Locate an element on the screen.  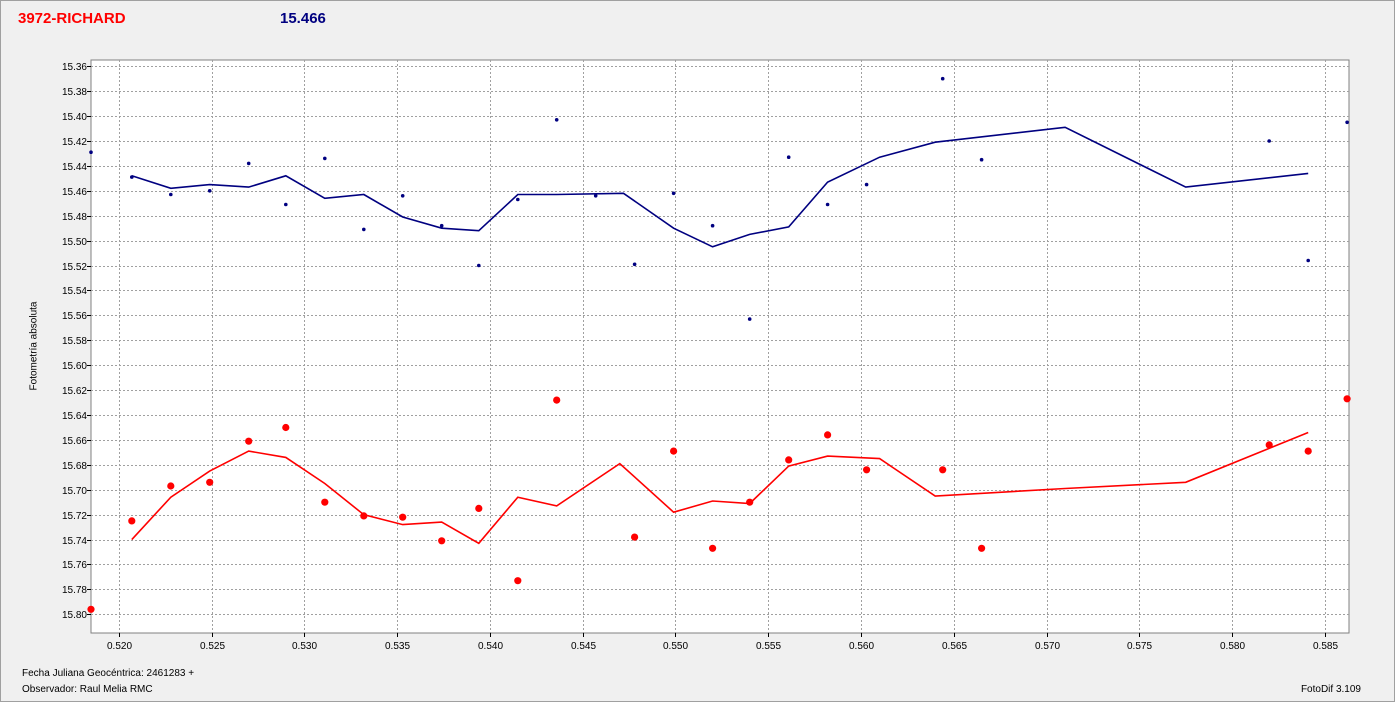
y-tick-label: 15.40 is located at coordinates (74, 117).